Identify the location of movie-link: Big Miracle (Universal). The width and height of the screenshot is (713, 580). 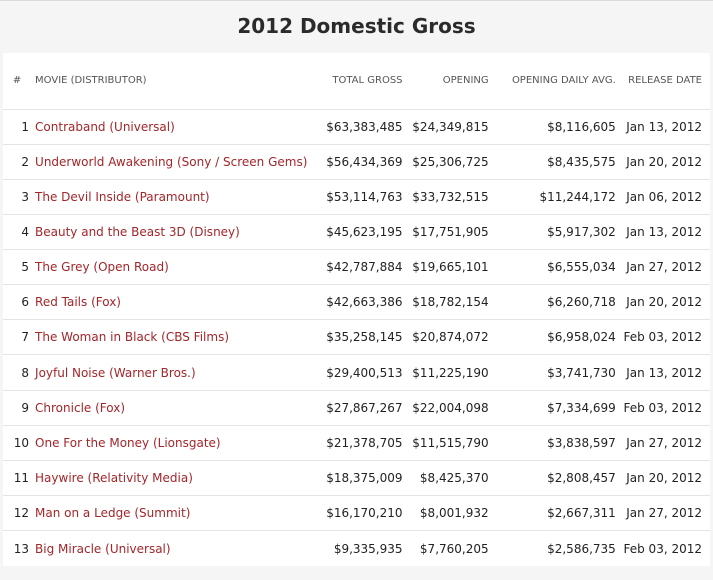
(103, 548).